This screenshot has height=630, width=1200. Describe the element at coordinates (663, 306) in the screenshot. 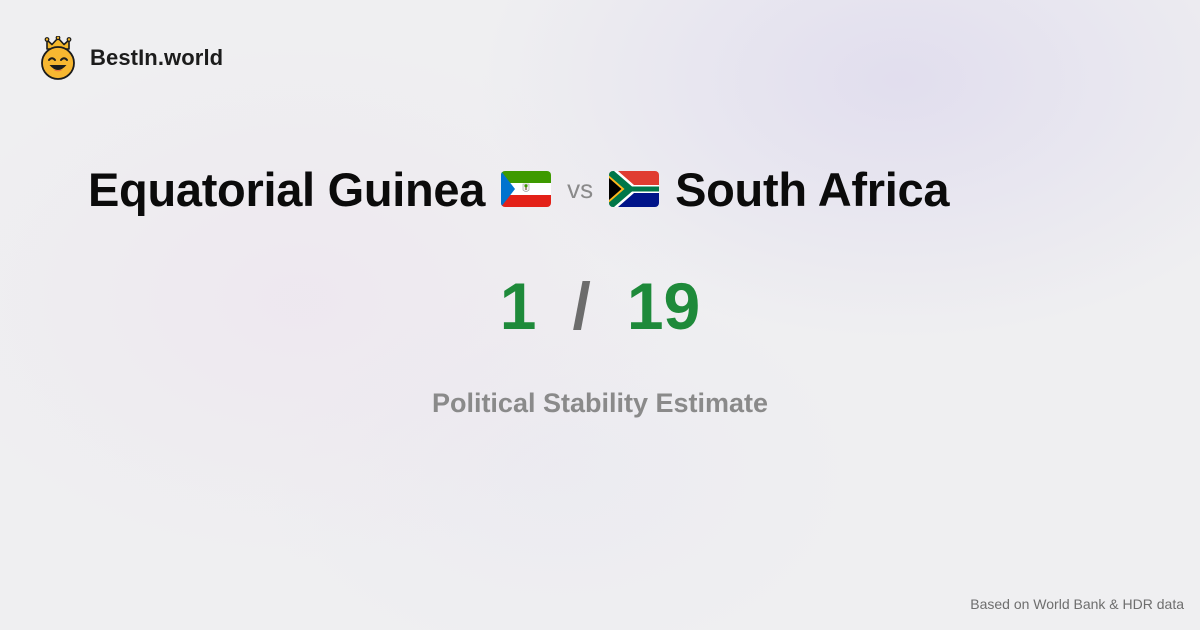

I see `right-rank-value: 19` at that location.